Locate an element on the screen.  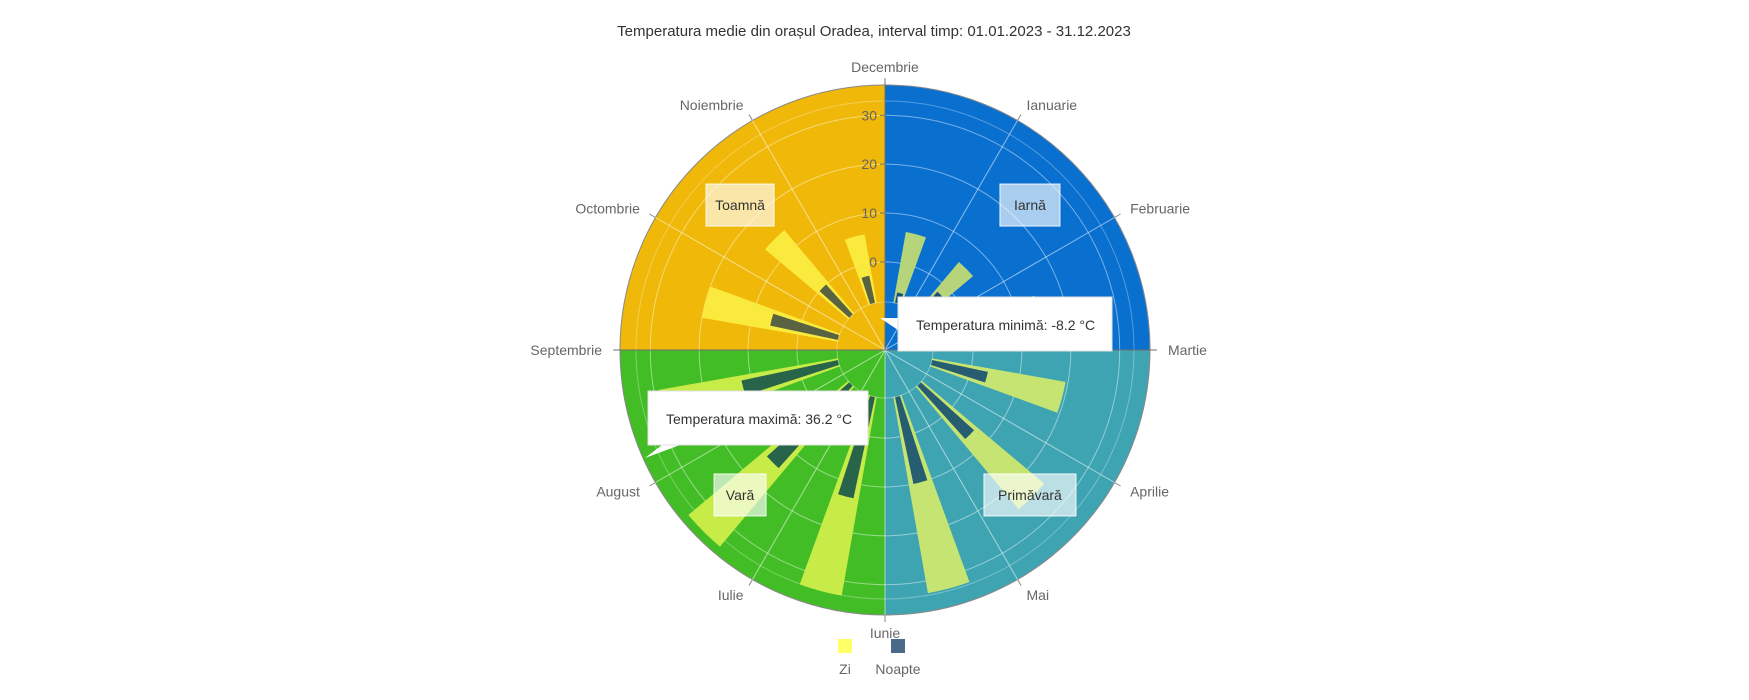
category-label: Iulie is located at coordinates (731, 595).